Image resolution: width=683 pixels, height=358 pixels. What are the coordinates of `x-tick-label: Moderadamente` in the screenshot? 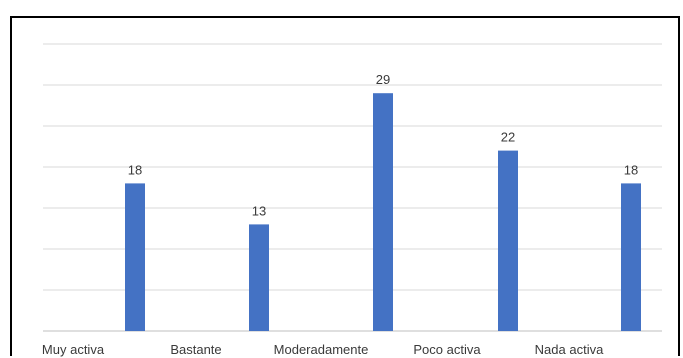 It's located at (321, 349).